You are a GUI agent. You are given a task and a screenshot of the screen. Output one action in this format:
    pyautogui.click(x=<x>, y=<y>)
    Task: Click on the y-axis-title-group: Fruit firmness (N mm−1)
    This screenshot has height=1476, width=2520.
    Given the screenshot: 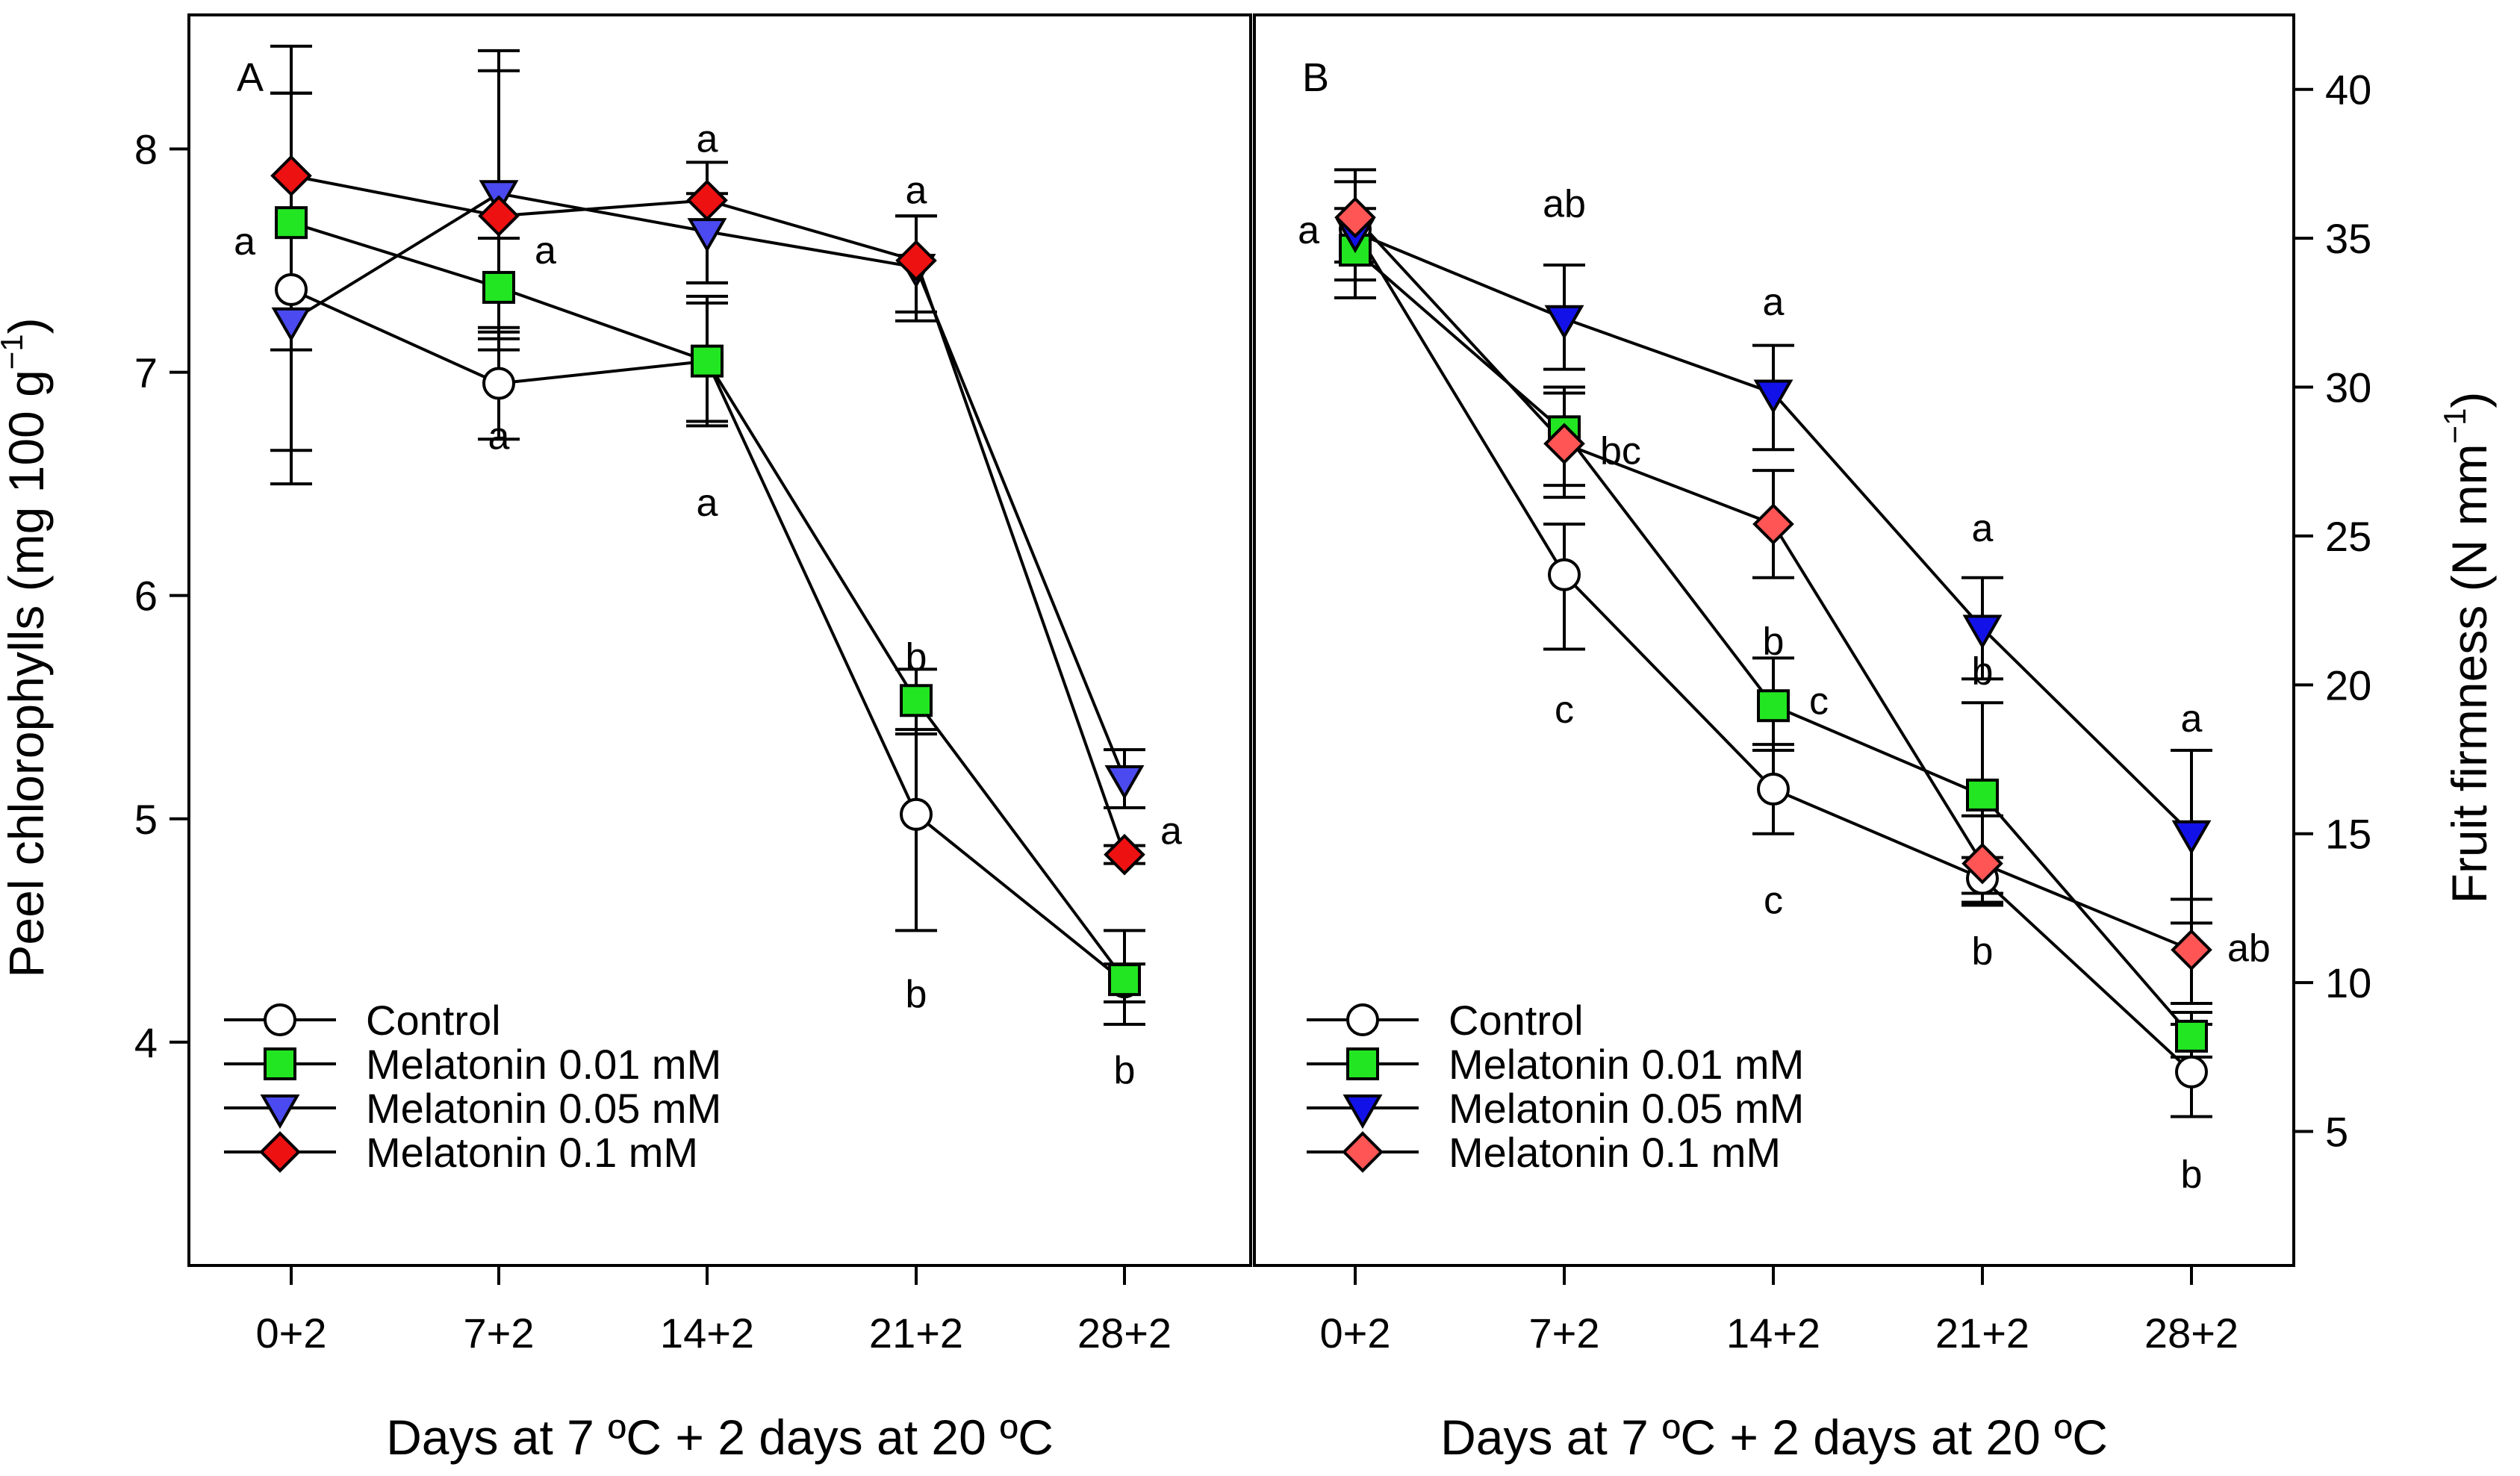 What is the action you would take?
    pyautogui.click(x=2467, y=648)
    